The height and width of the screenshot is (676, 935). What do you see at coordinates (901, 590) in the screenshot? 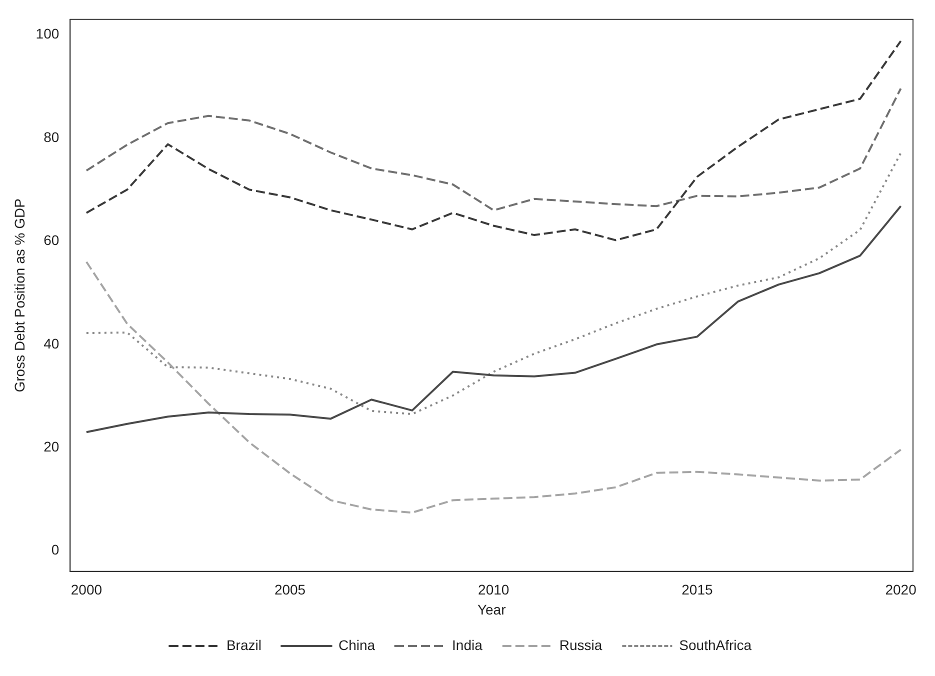
I see `x-tick-label: 2020` at bounding box center [901, 590].